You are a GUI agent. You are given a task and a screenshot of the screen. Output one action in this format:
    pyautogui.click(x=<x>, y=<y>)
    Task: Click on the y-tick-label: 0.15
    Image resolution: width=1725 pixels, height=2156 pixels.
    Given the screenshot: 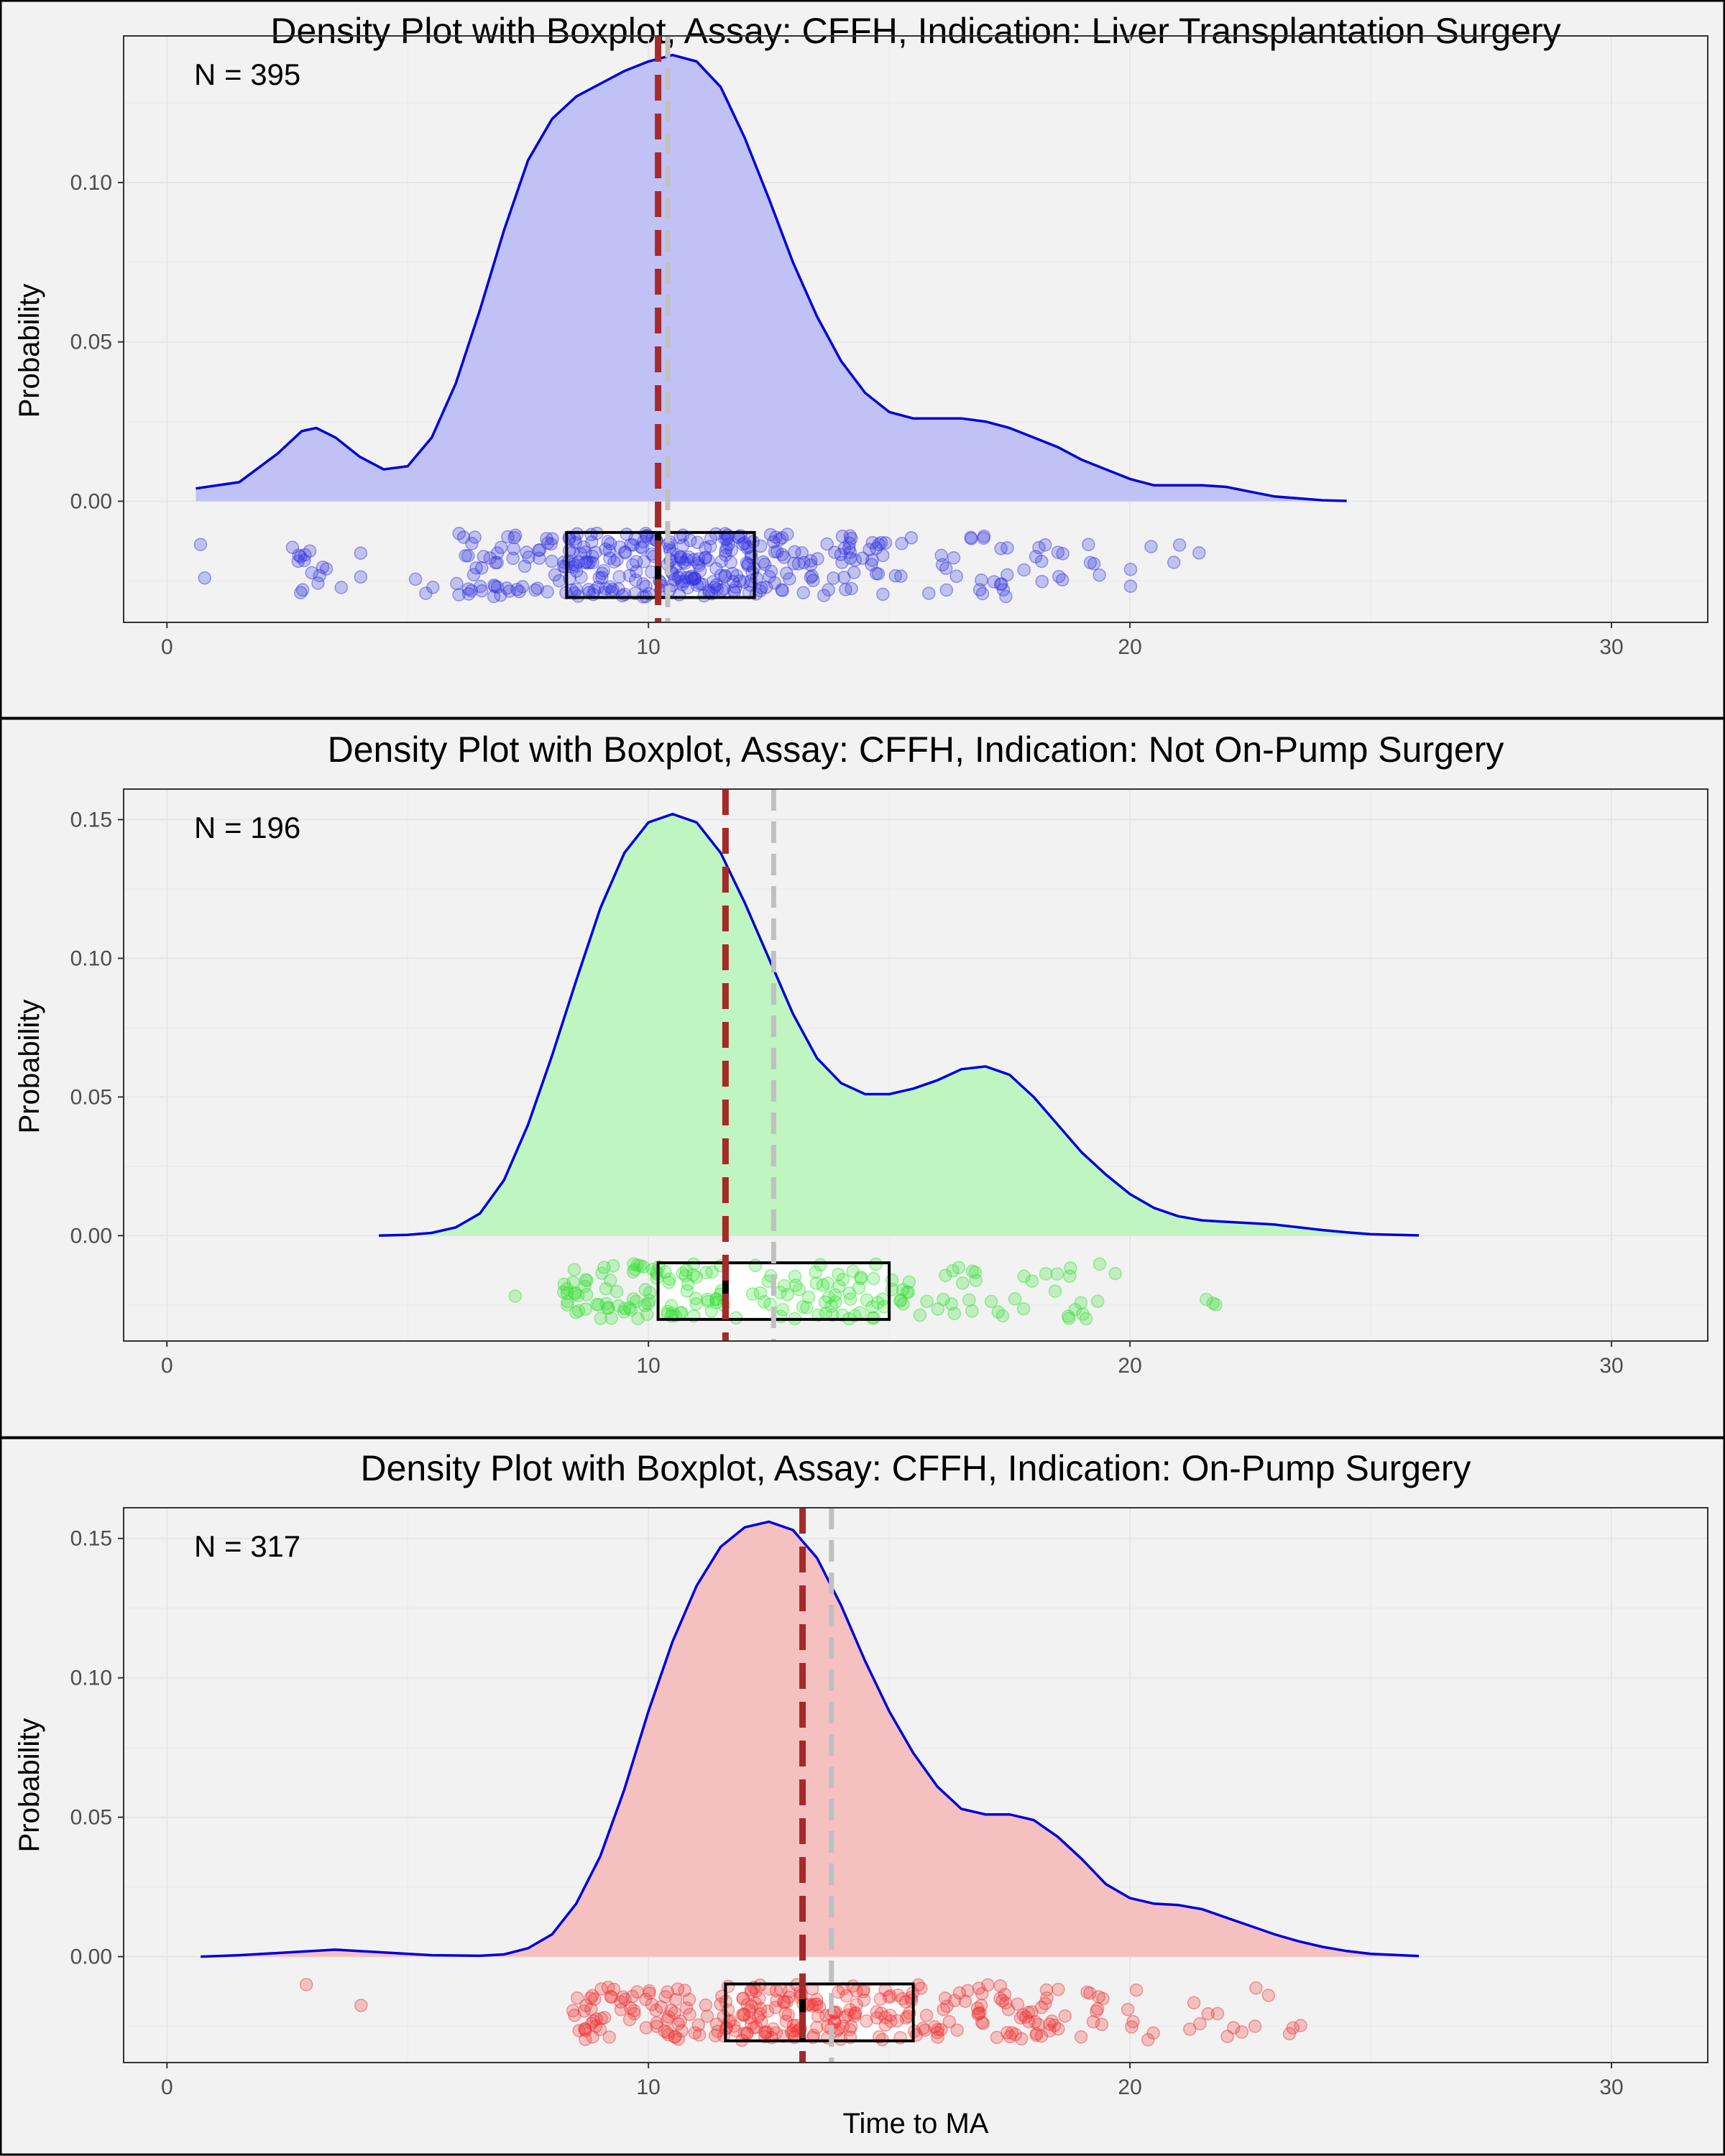 What is the action you would take?
    pyautogui.click(x=91, y=819)
    